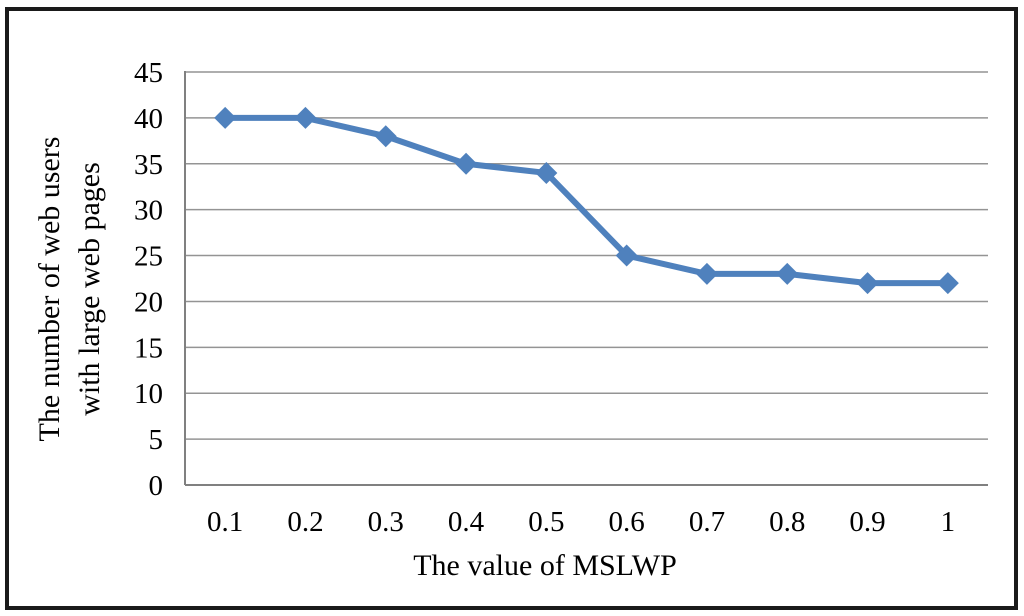 The image size is (1024, 616). What do you see at coordinates (148, 302) in the screenshot?
I see `y-tick-label: 20` at bounding box center [148, 302].